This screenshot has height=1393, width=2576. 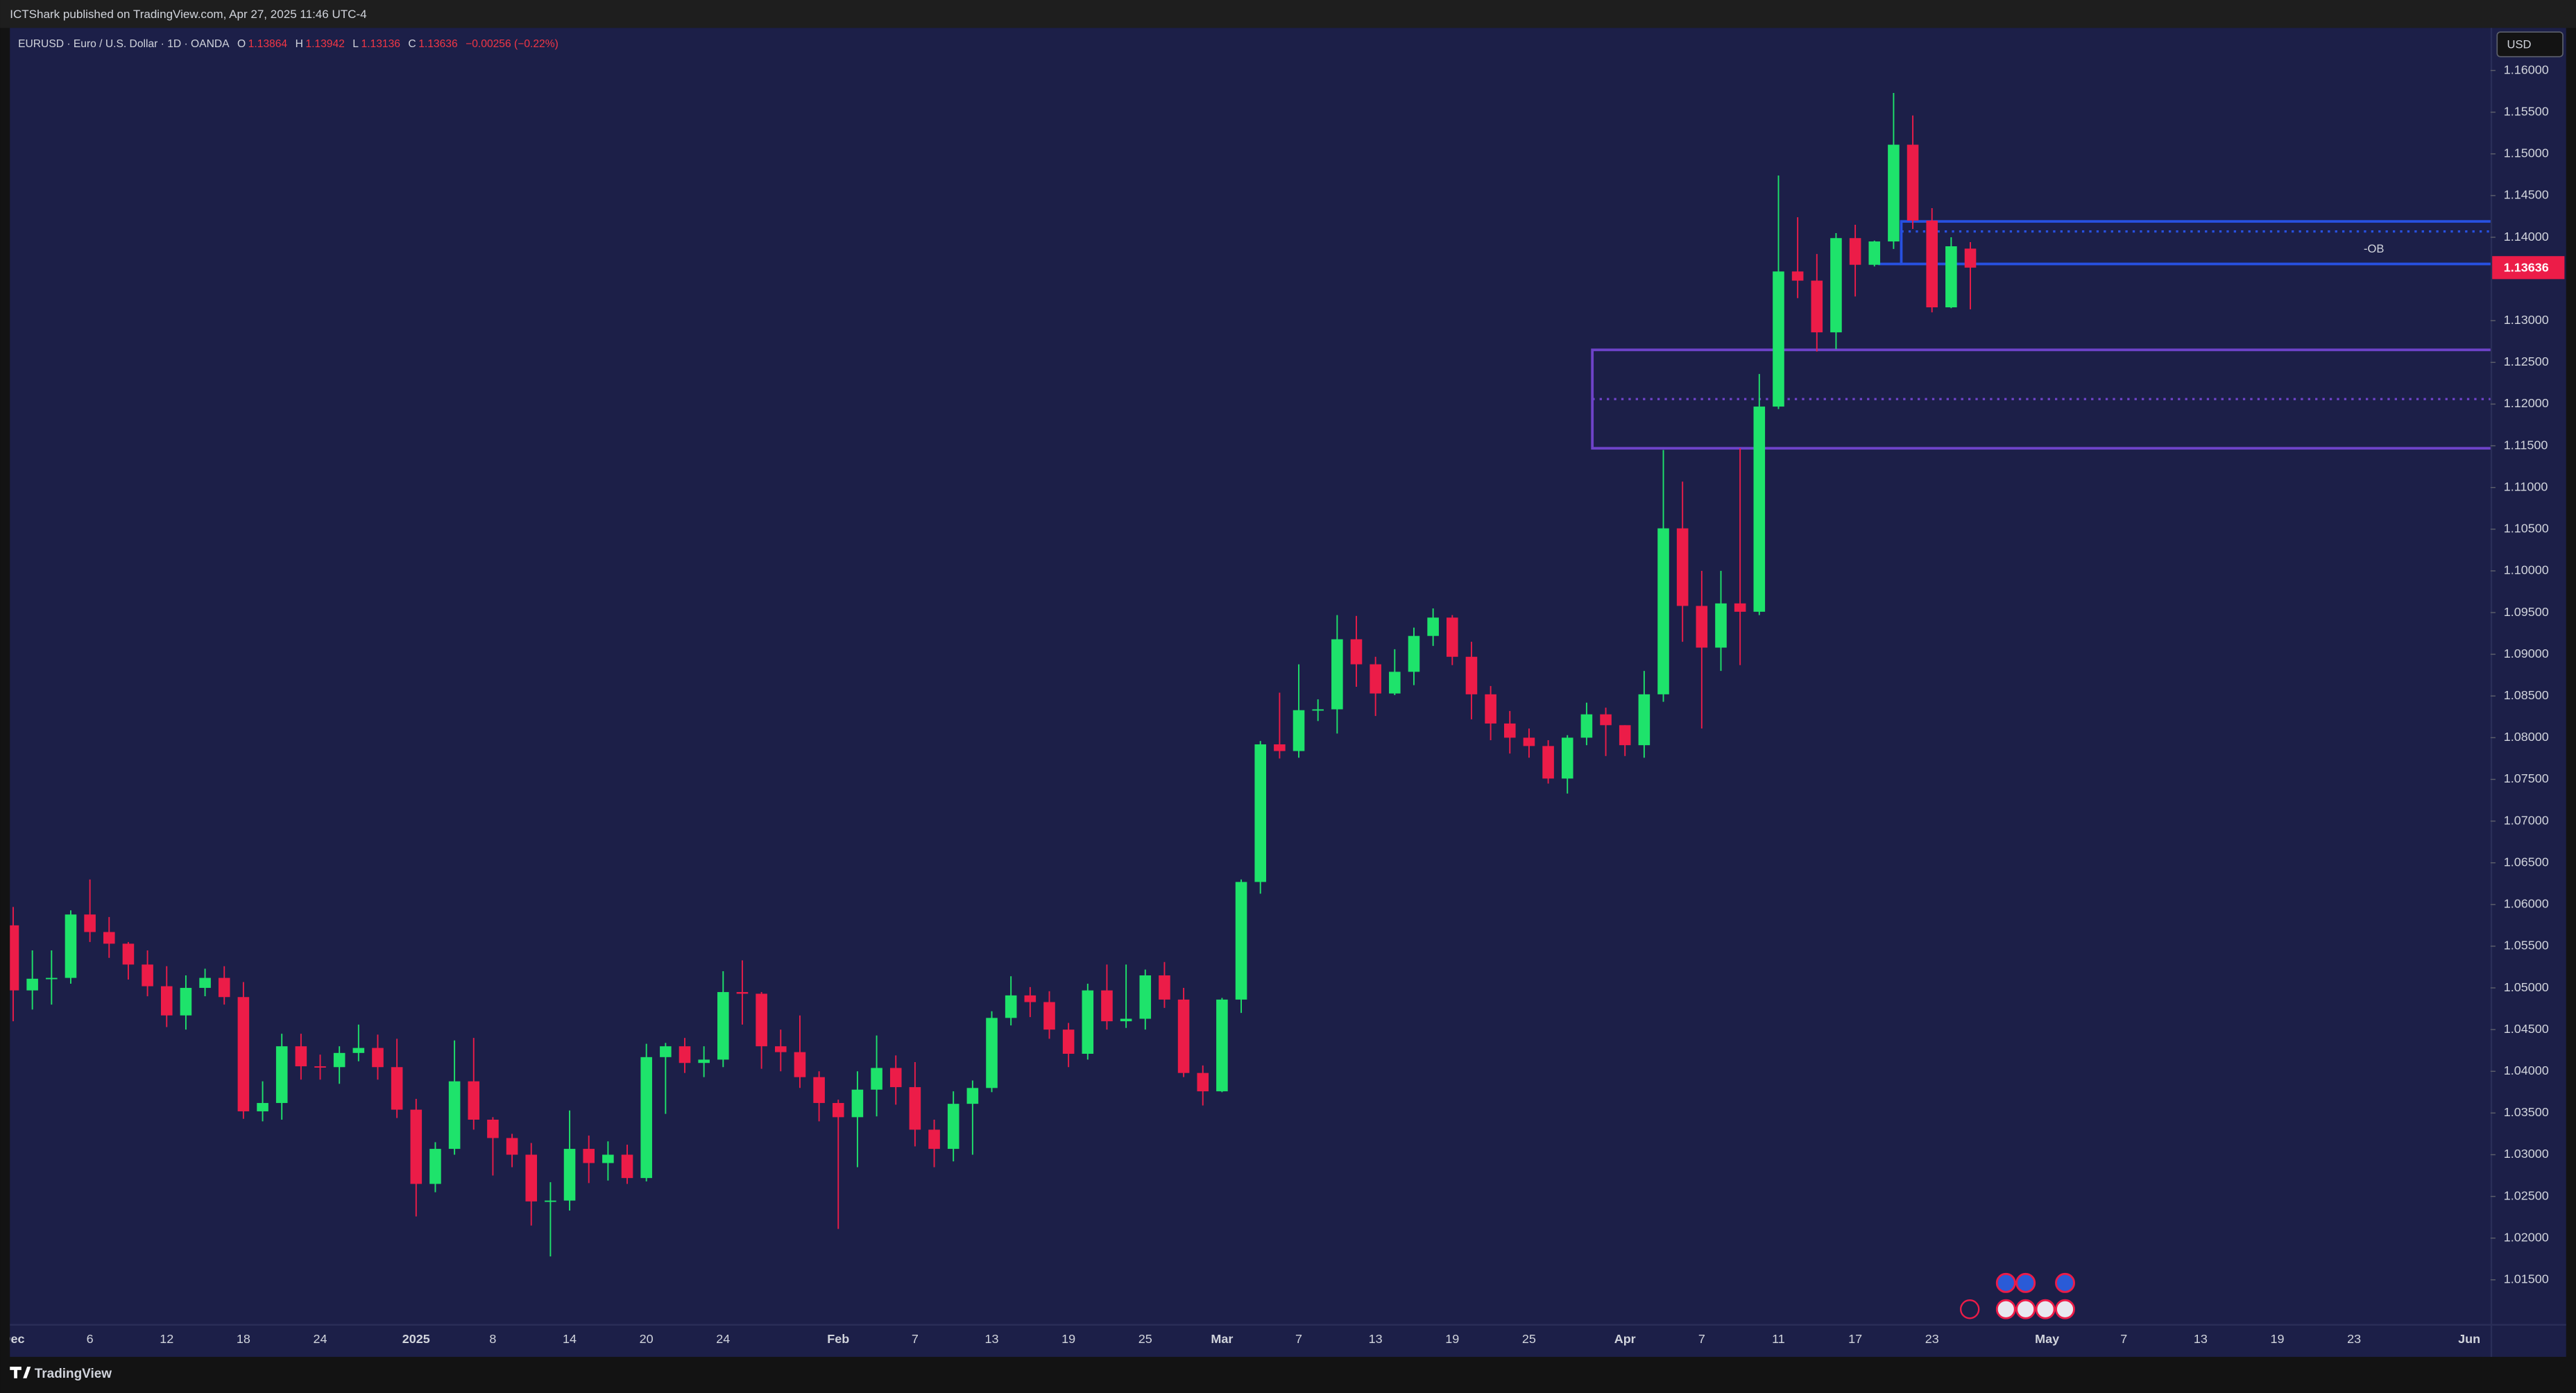 I want to click on currency: USD, so click(x=2519, y=44).